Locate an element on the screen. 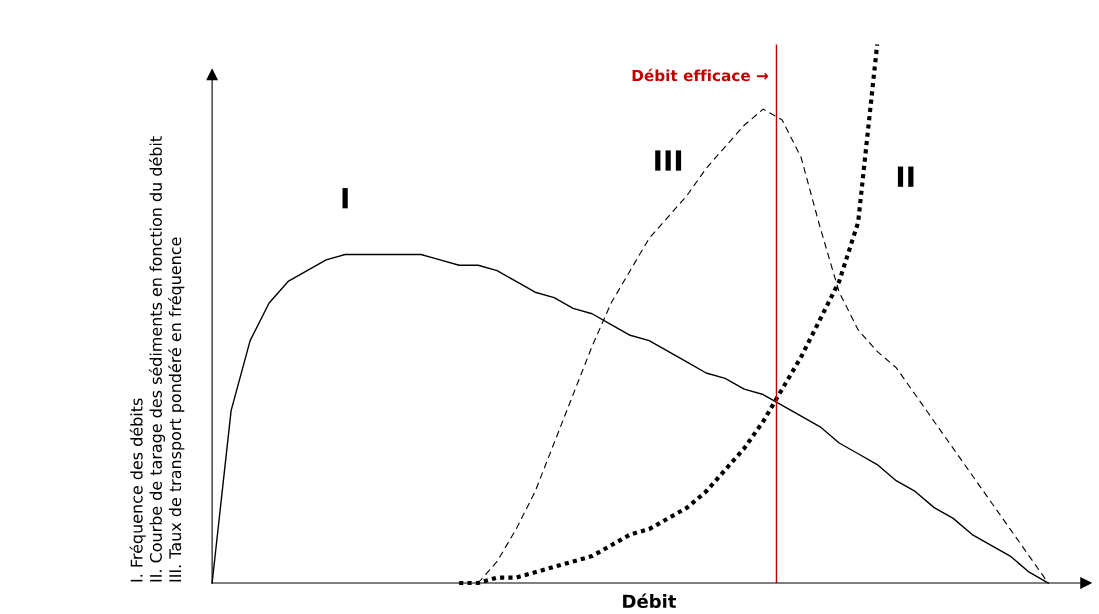  annotation: Débit efficace → is located at coordinates (700, 75).